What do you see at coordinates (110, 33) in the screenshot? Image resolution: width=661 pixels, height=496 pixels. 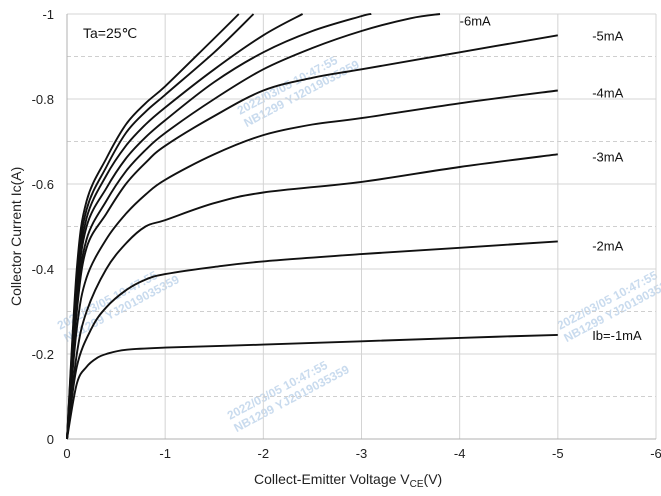 I see `condition-annotation: Ta=25℃` at bounding box center [110, 33].